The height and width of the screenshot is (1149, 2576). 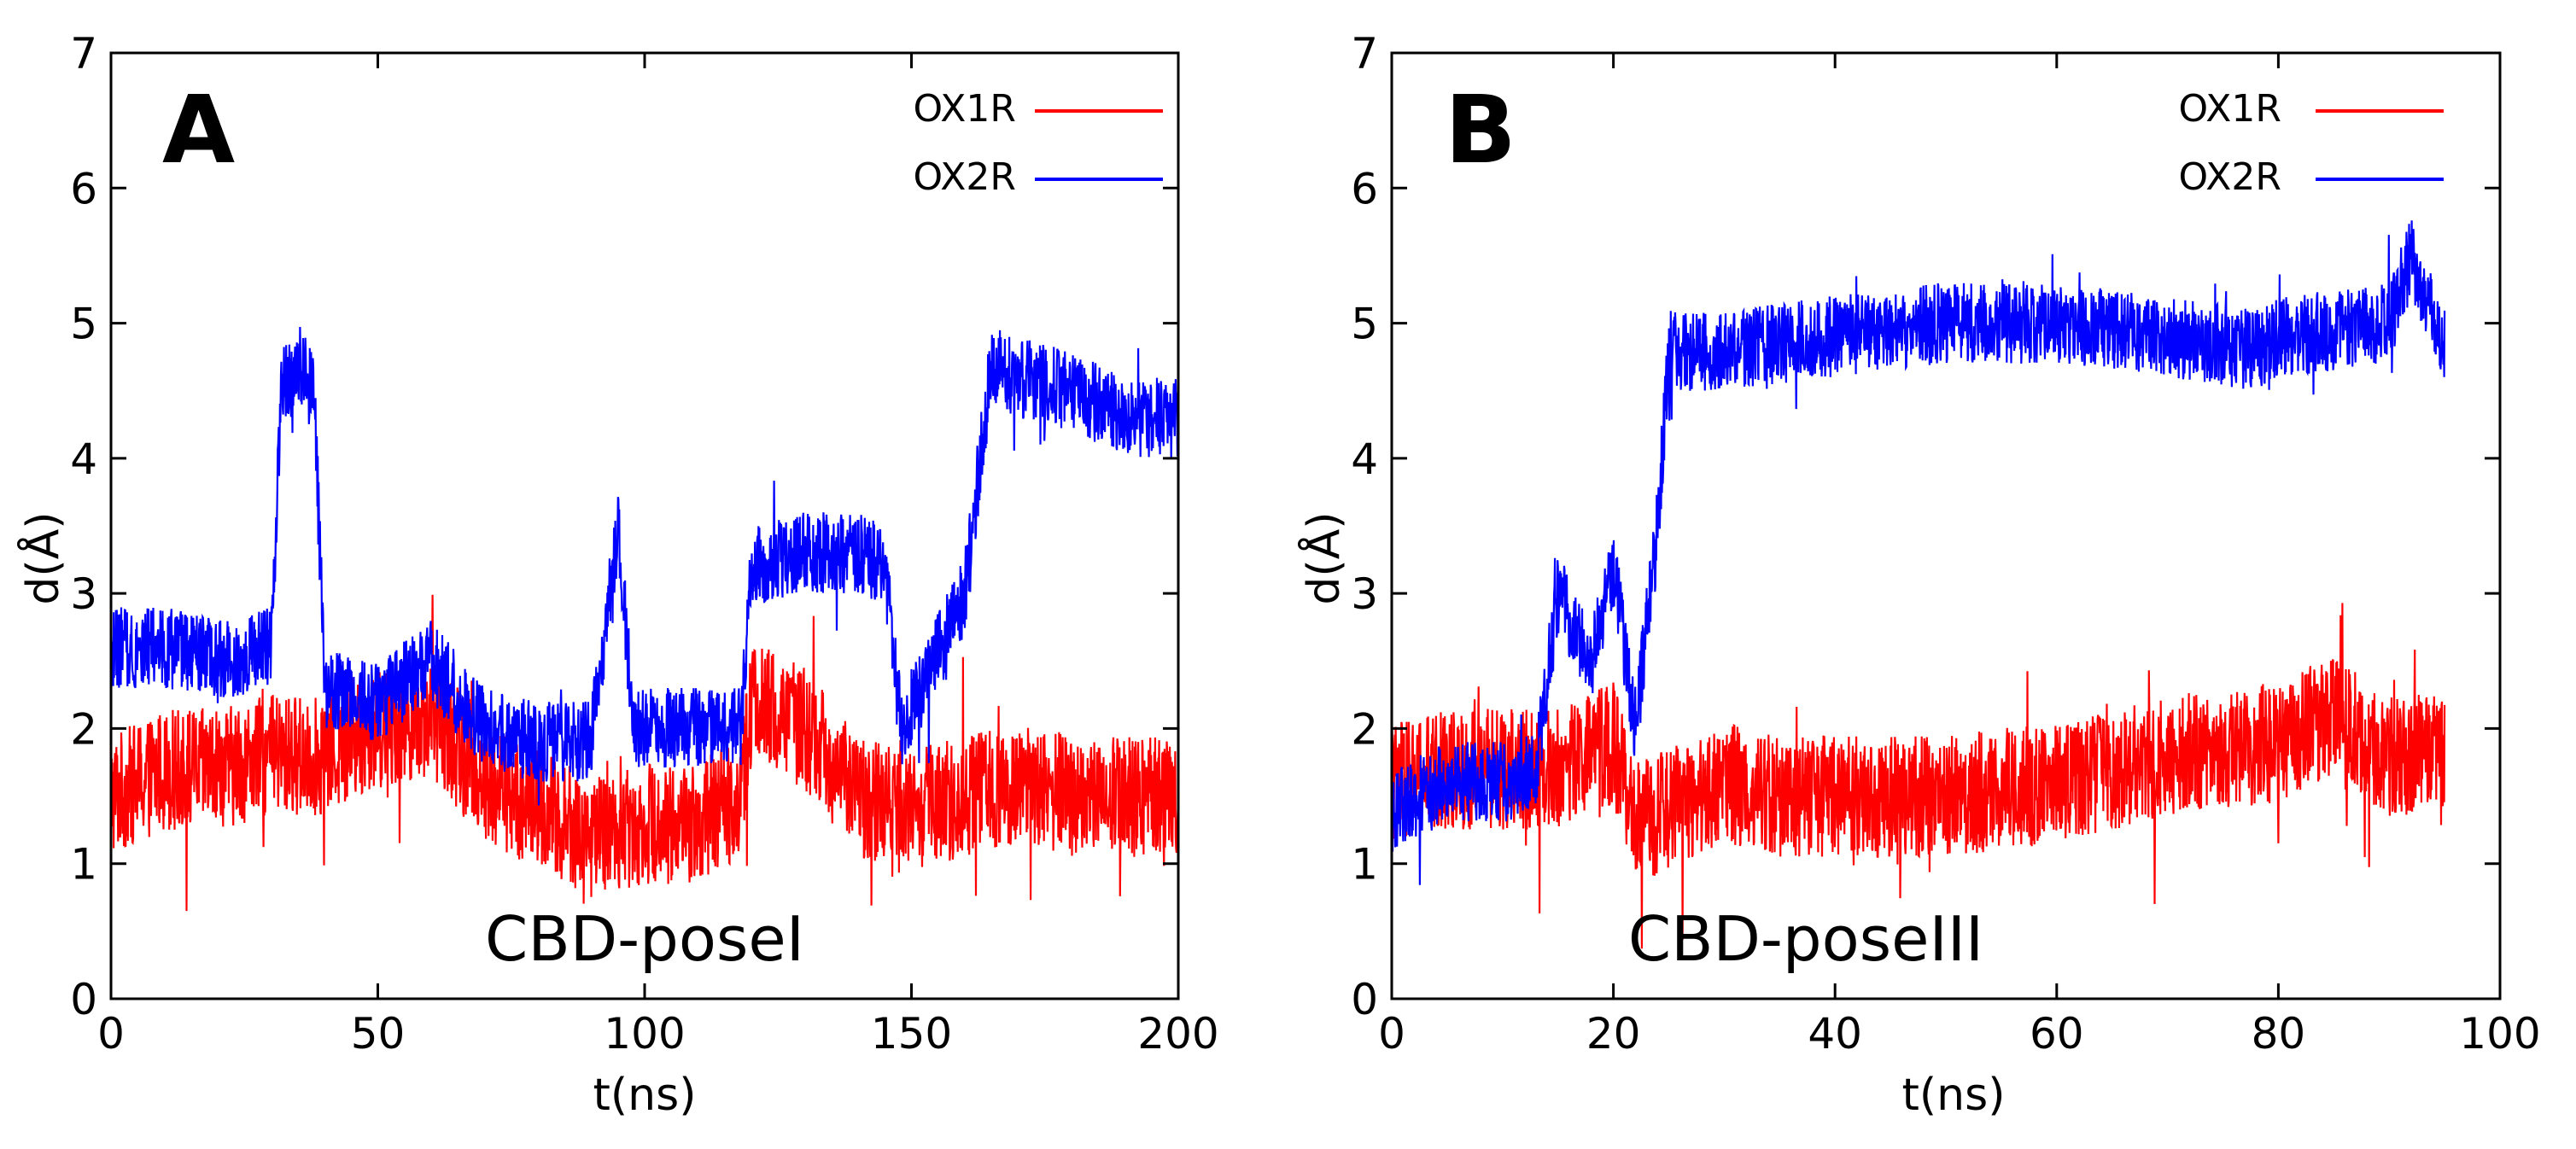 I want to click on panel-a-y-axis-label: d(Å), so click(x=42, y=557).